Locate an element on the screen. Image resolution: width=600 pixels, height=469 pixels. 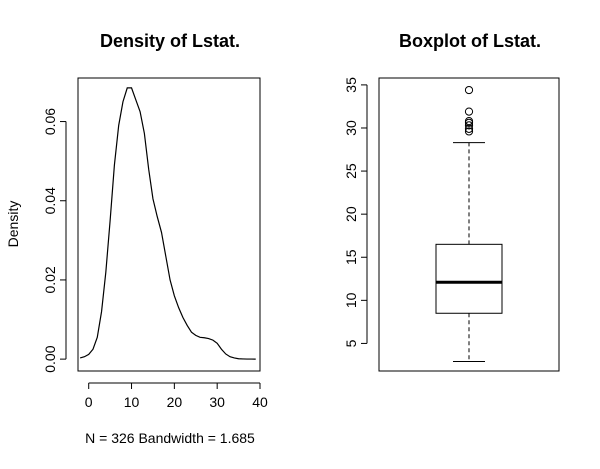
density-x-tick-label: 10 is located at coordinates (132, 402).